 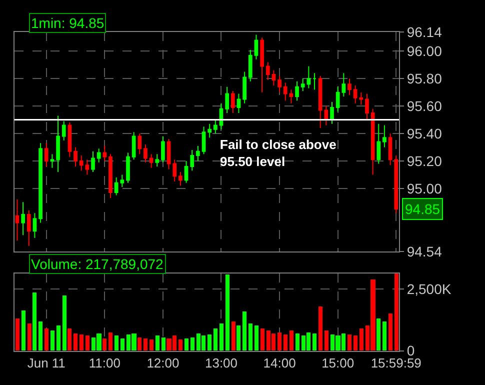 What do you see at coordinates (67, 23) in the screenshot?
I see `chart-title: 1min: 94.85` at bounding box center [67, 23].